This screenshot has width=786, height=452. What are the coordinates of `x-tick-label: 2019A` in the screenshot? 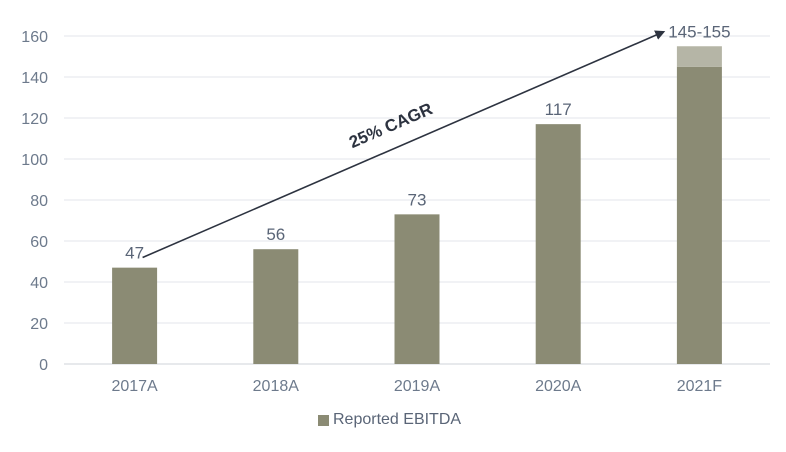 It's located at (417, 386).